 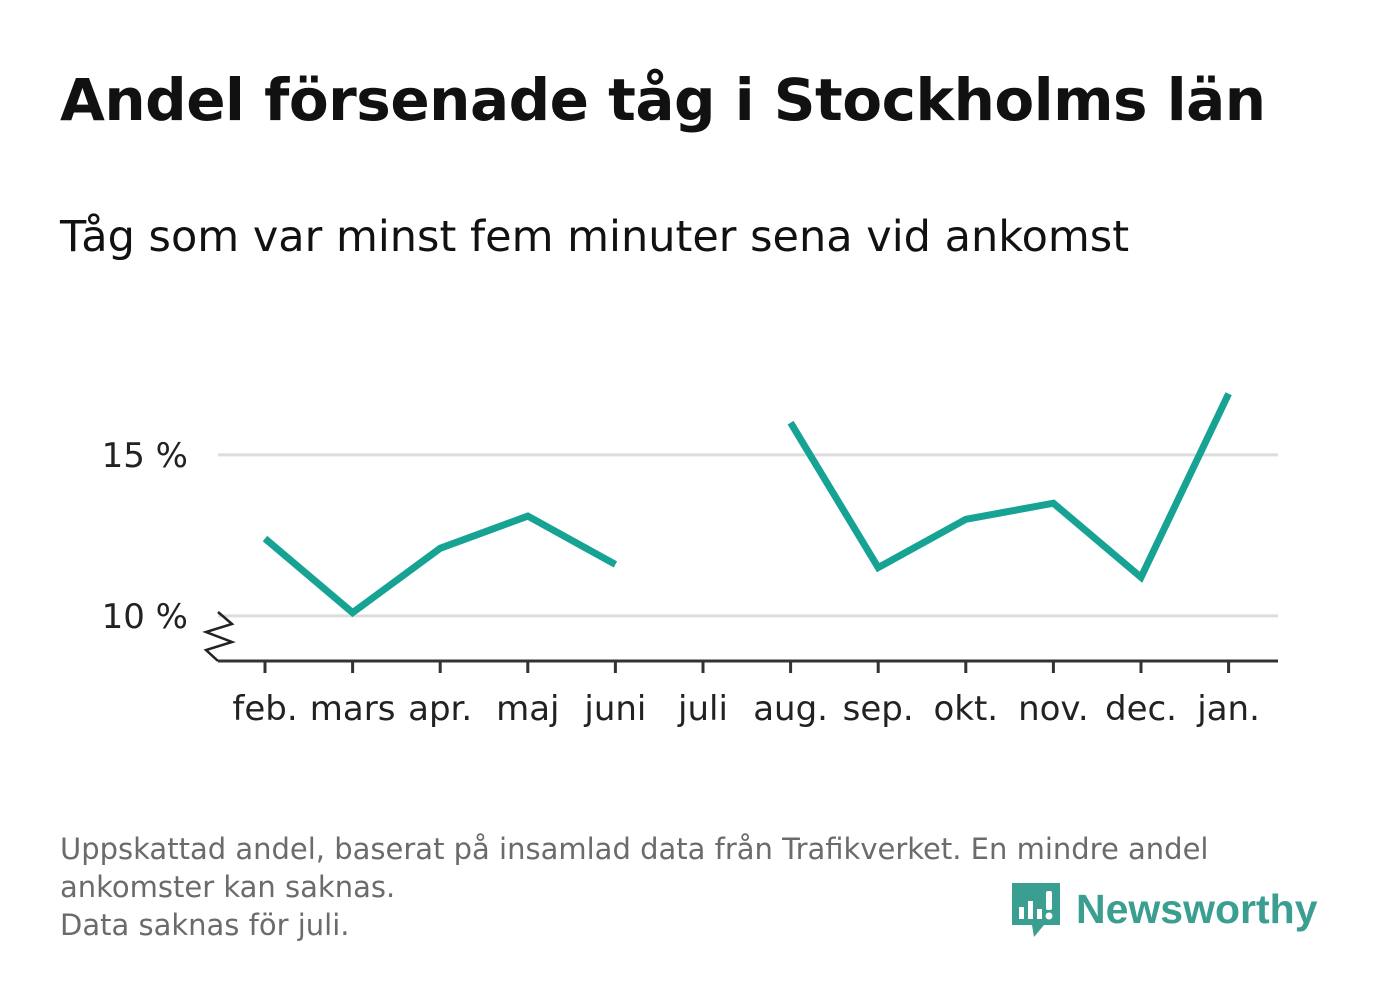 What do you see at coordinates (614, 709) in the screenshot?
I see `x-tick-label: juni` at bounding box center [614, 709].